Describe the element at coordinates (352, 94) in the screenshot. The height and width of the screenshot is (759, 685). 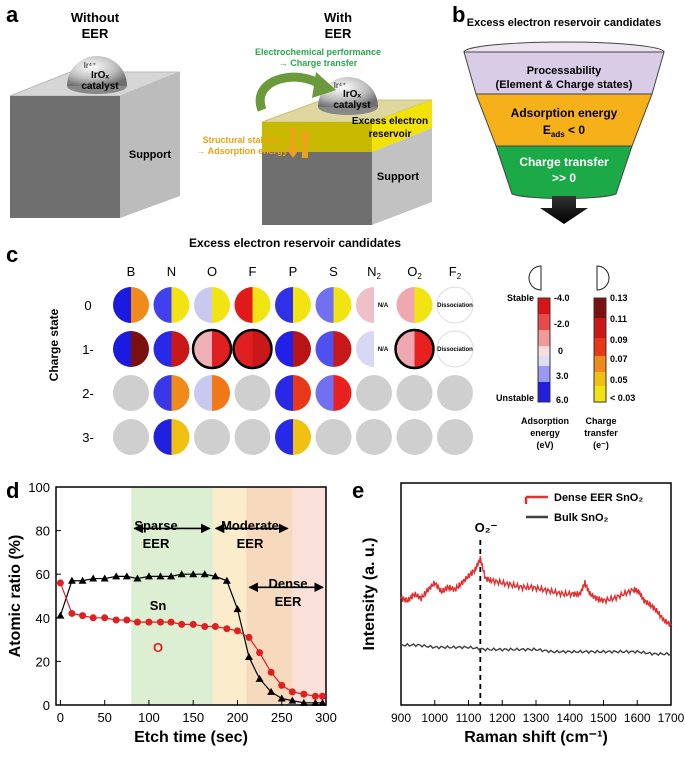
I see `right-catalyst-name: IrOₓ` at that location.